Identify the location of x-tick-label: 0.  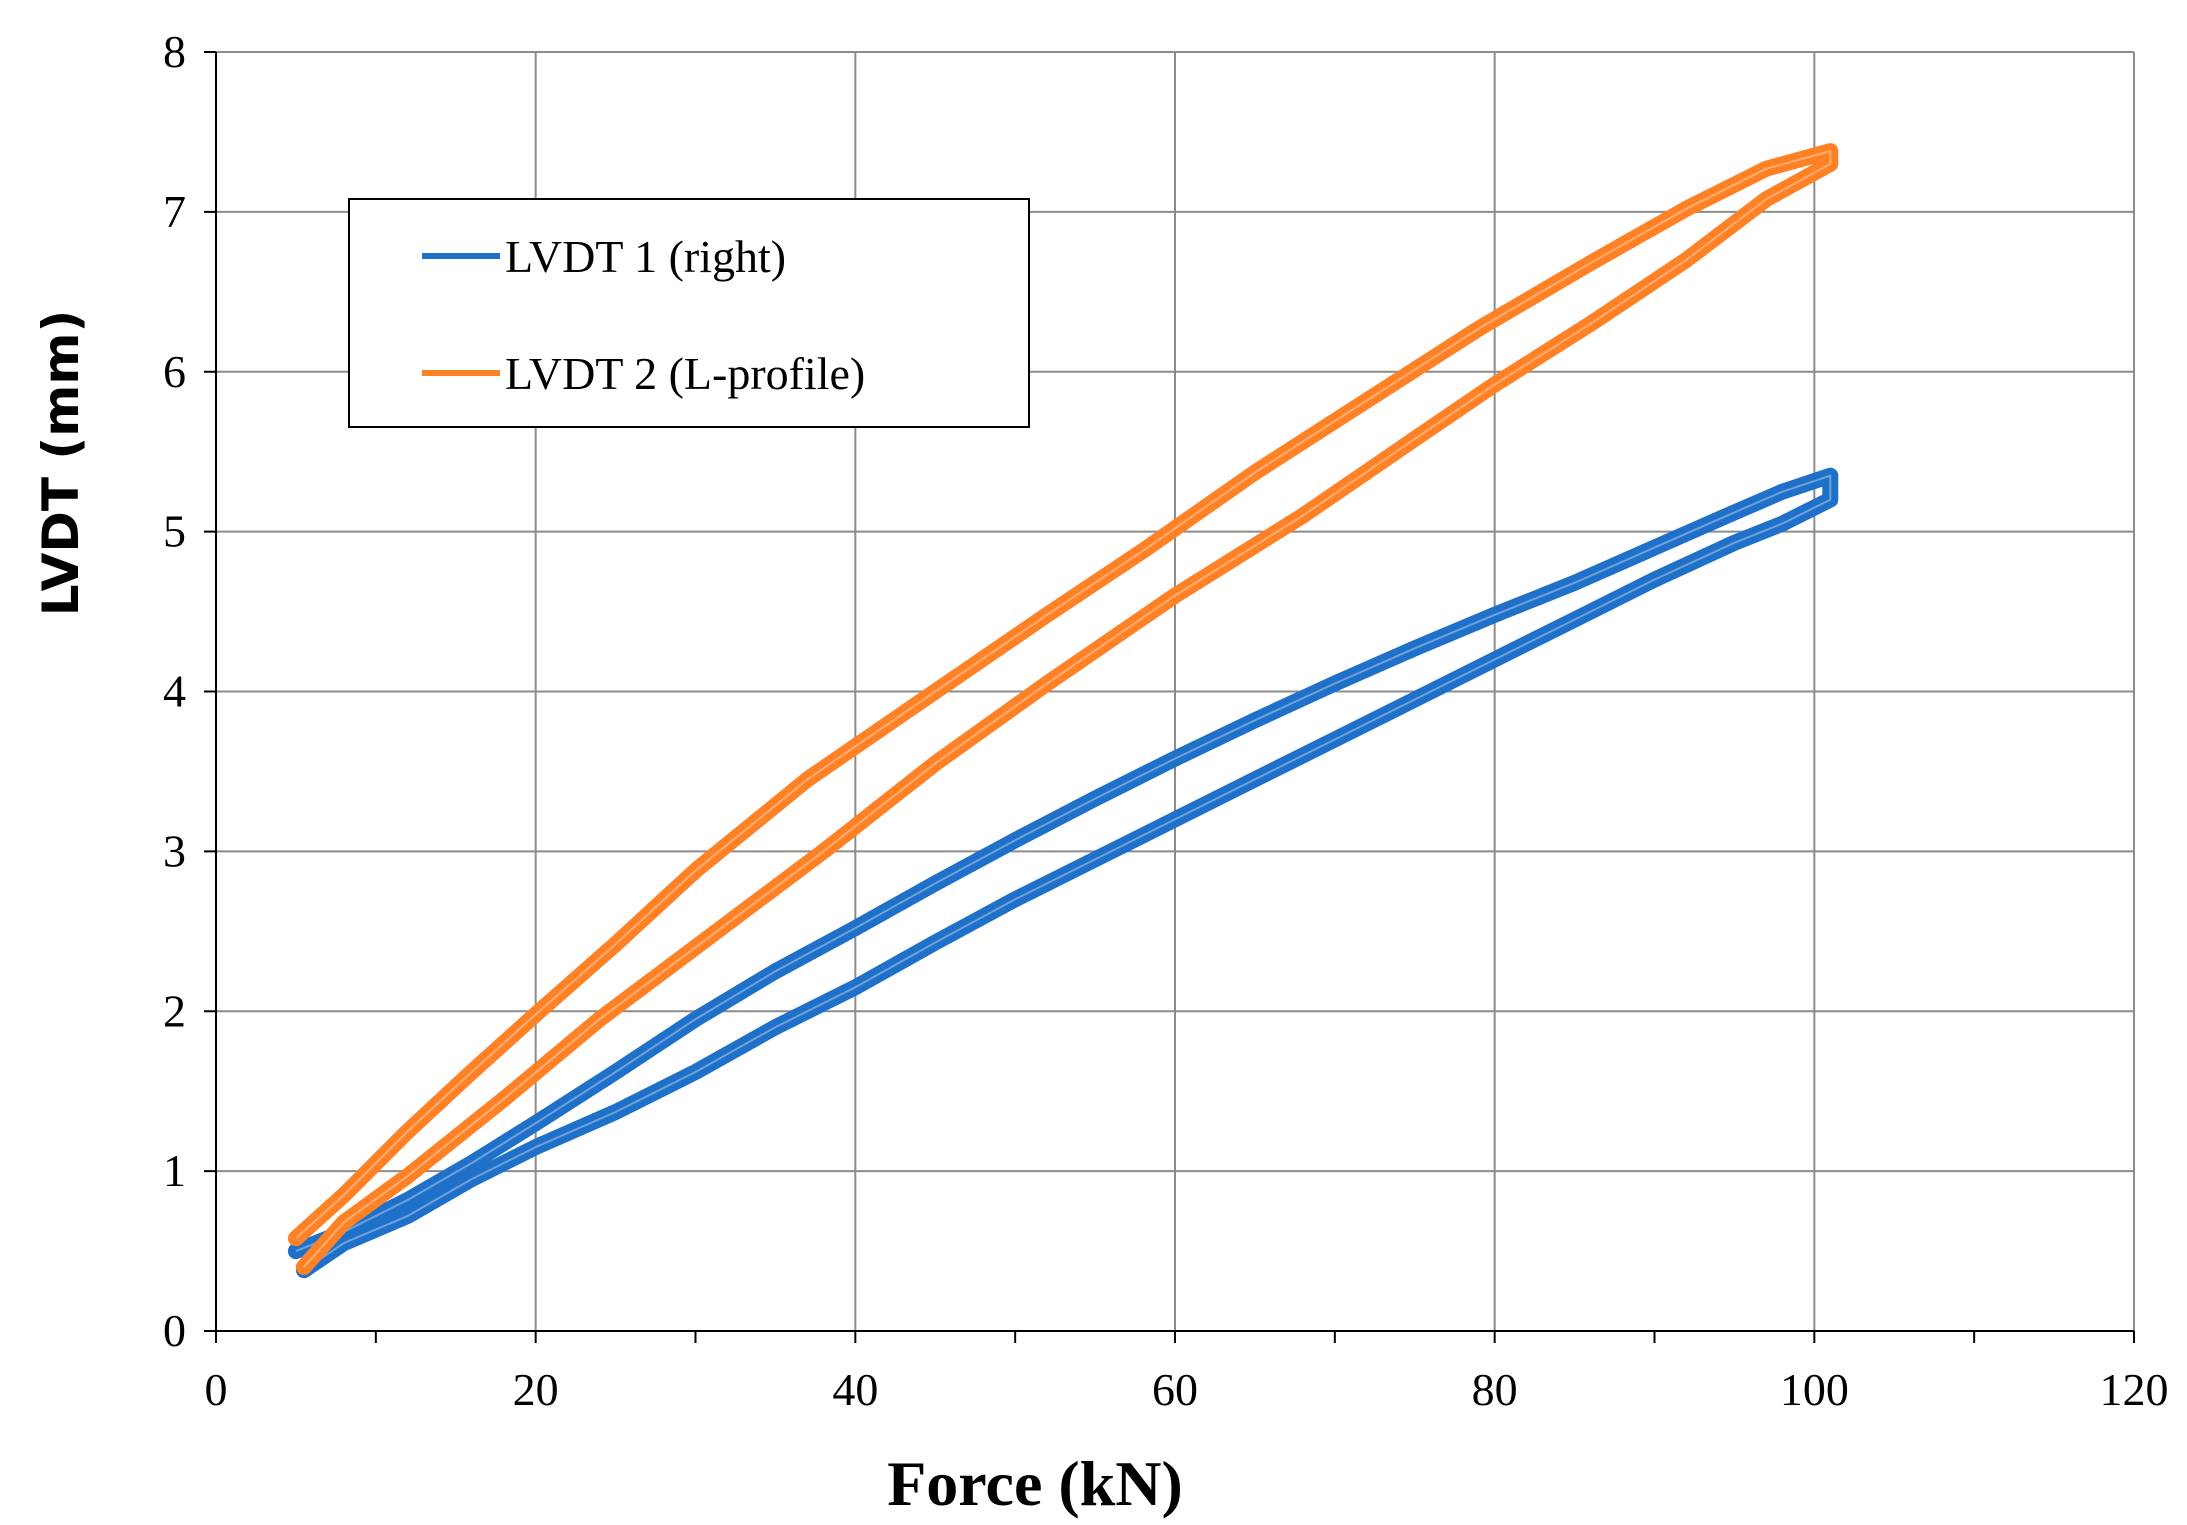
(216, 1389).